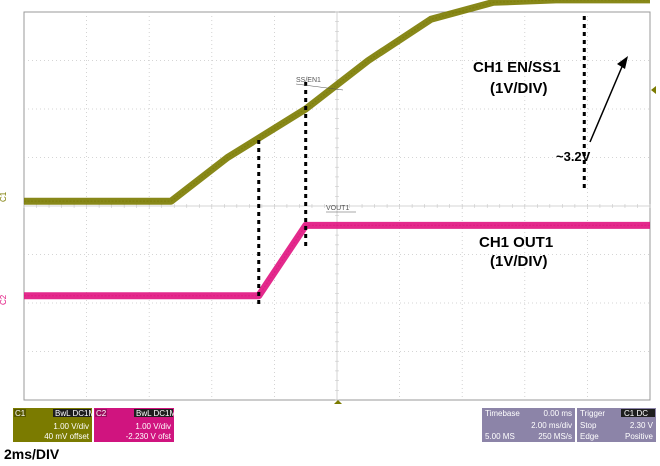 The height and width of the screenshot is (466, 660). Describe the element at coordinates (616, 425) in the screenshot. I see `trigger-panel: Trigger C1 DC Stop 2.30 V Edge Positive` at that location.